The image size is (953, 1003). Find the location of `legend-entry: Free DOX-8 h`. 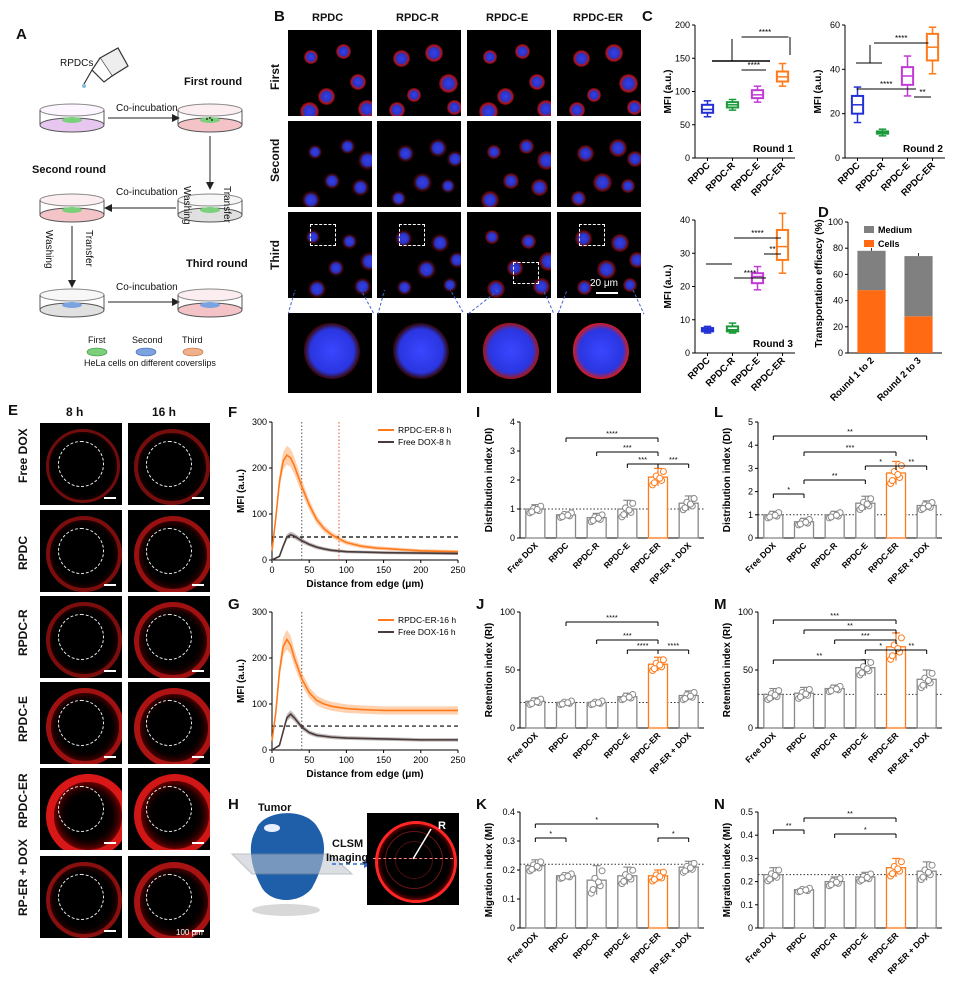

legend-entry: Free DOX-8 h is located at coordinates (424, 442).